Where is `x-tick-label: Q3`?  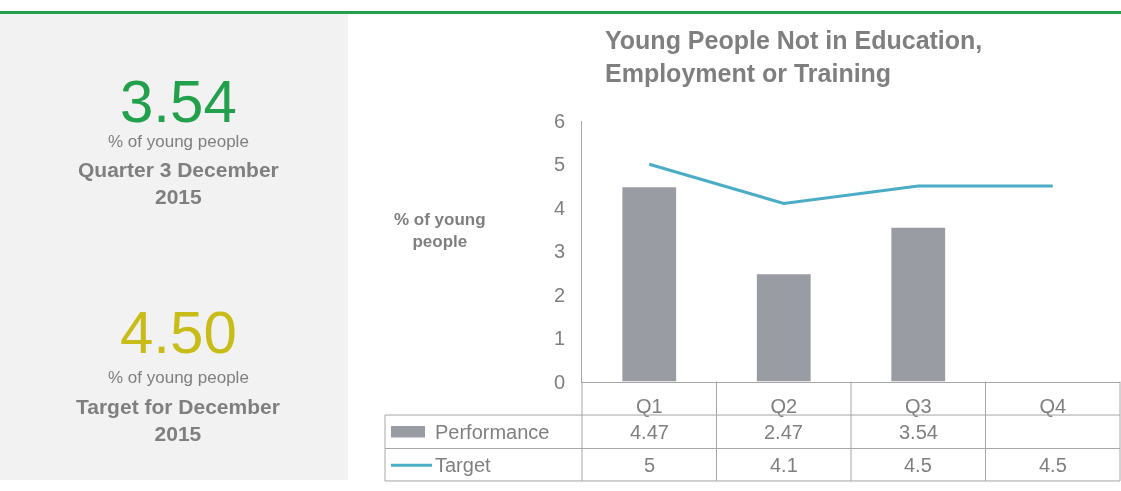 x-tick-label: Q3 is located at coordinates (918, 405).